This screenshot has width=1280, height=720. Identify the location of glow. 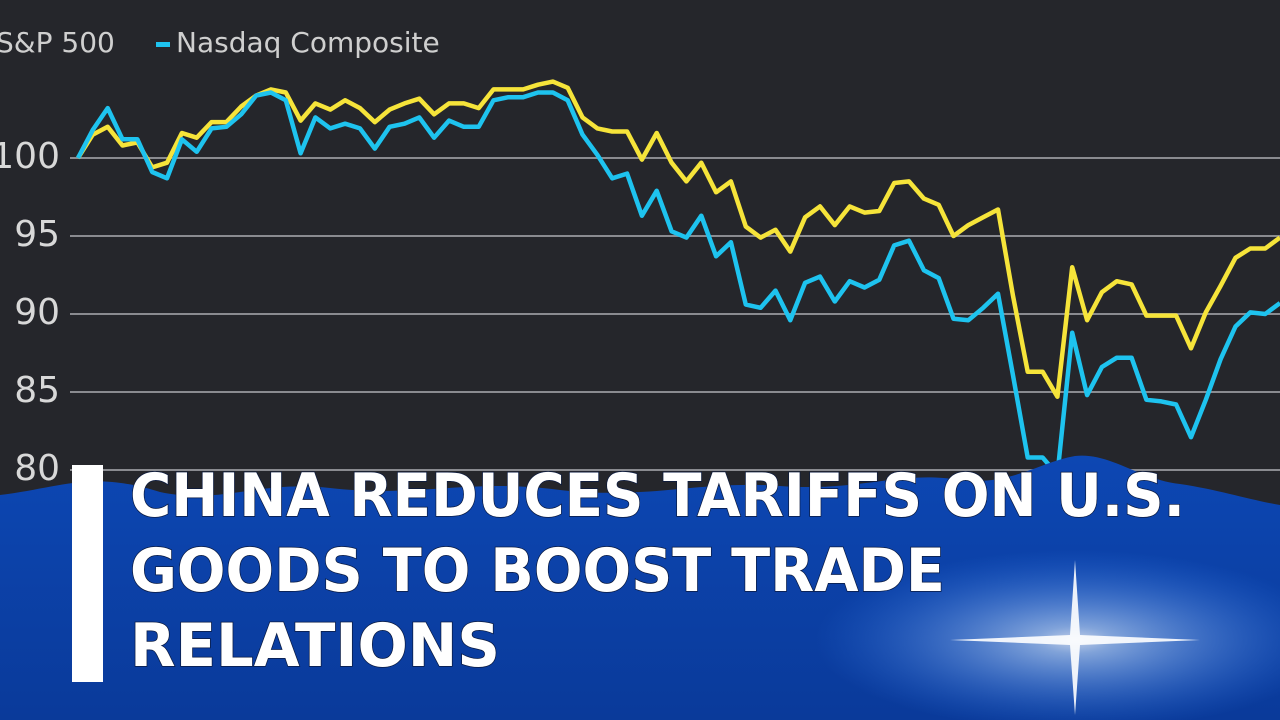
(1047, 635).